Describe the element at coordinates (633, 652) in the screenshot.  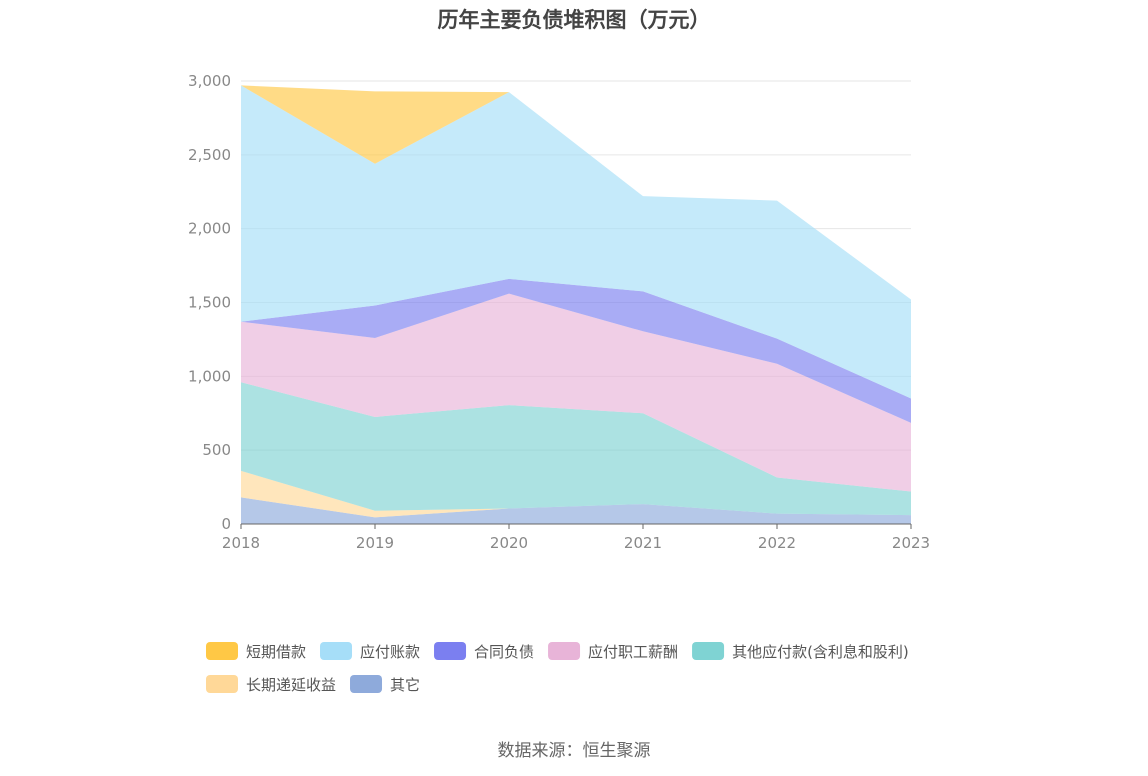
I see `legend-label: 应付职工薪酬` at that location.